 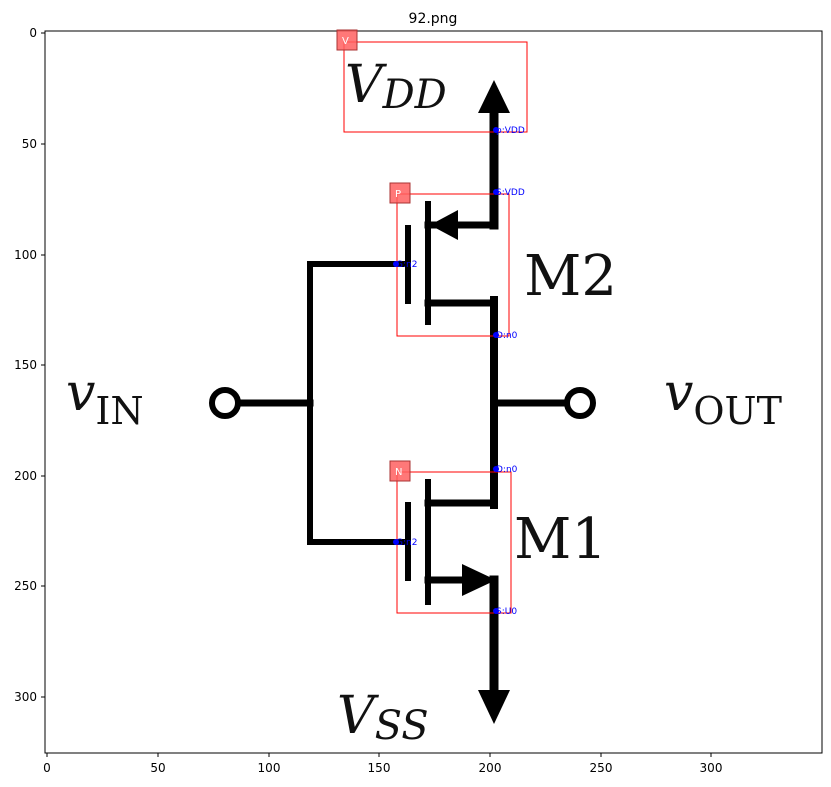 I want to click on x-tick-label: 200, so click(x=490, y=768).